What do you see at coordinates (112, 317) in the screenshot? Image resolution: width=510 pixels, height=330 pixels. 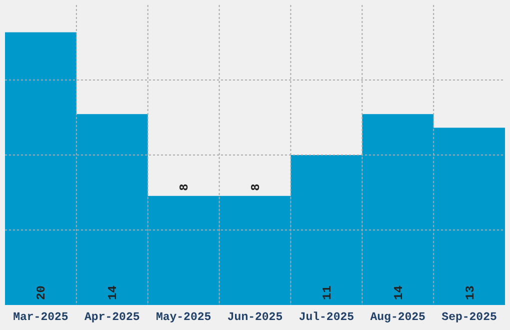 I see `x-tick-label: Apr-2025` at bounding box center [112, 317].